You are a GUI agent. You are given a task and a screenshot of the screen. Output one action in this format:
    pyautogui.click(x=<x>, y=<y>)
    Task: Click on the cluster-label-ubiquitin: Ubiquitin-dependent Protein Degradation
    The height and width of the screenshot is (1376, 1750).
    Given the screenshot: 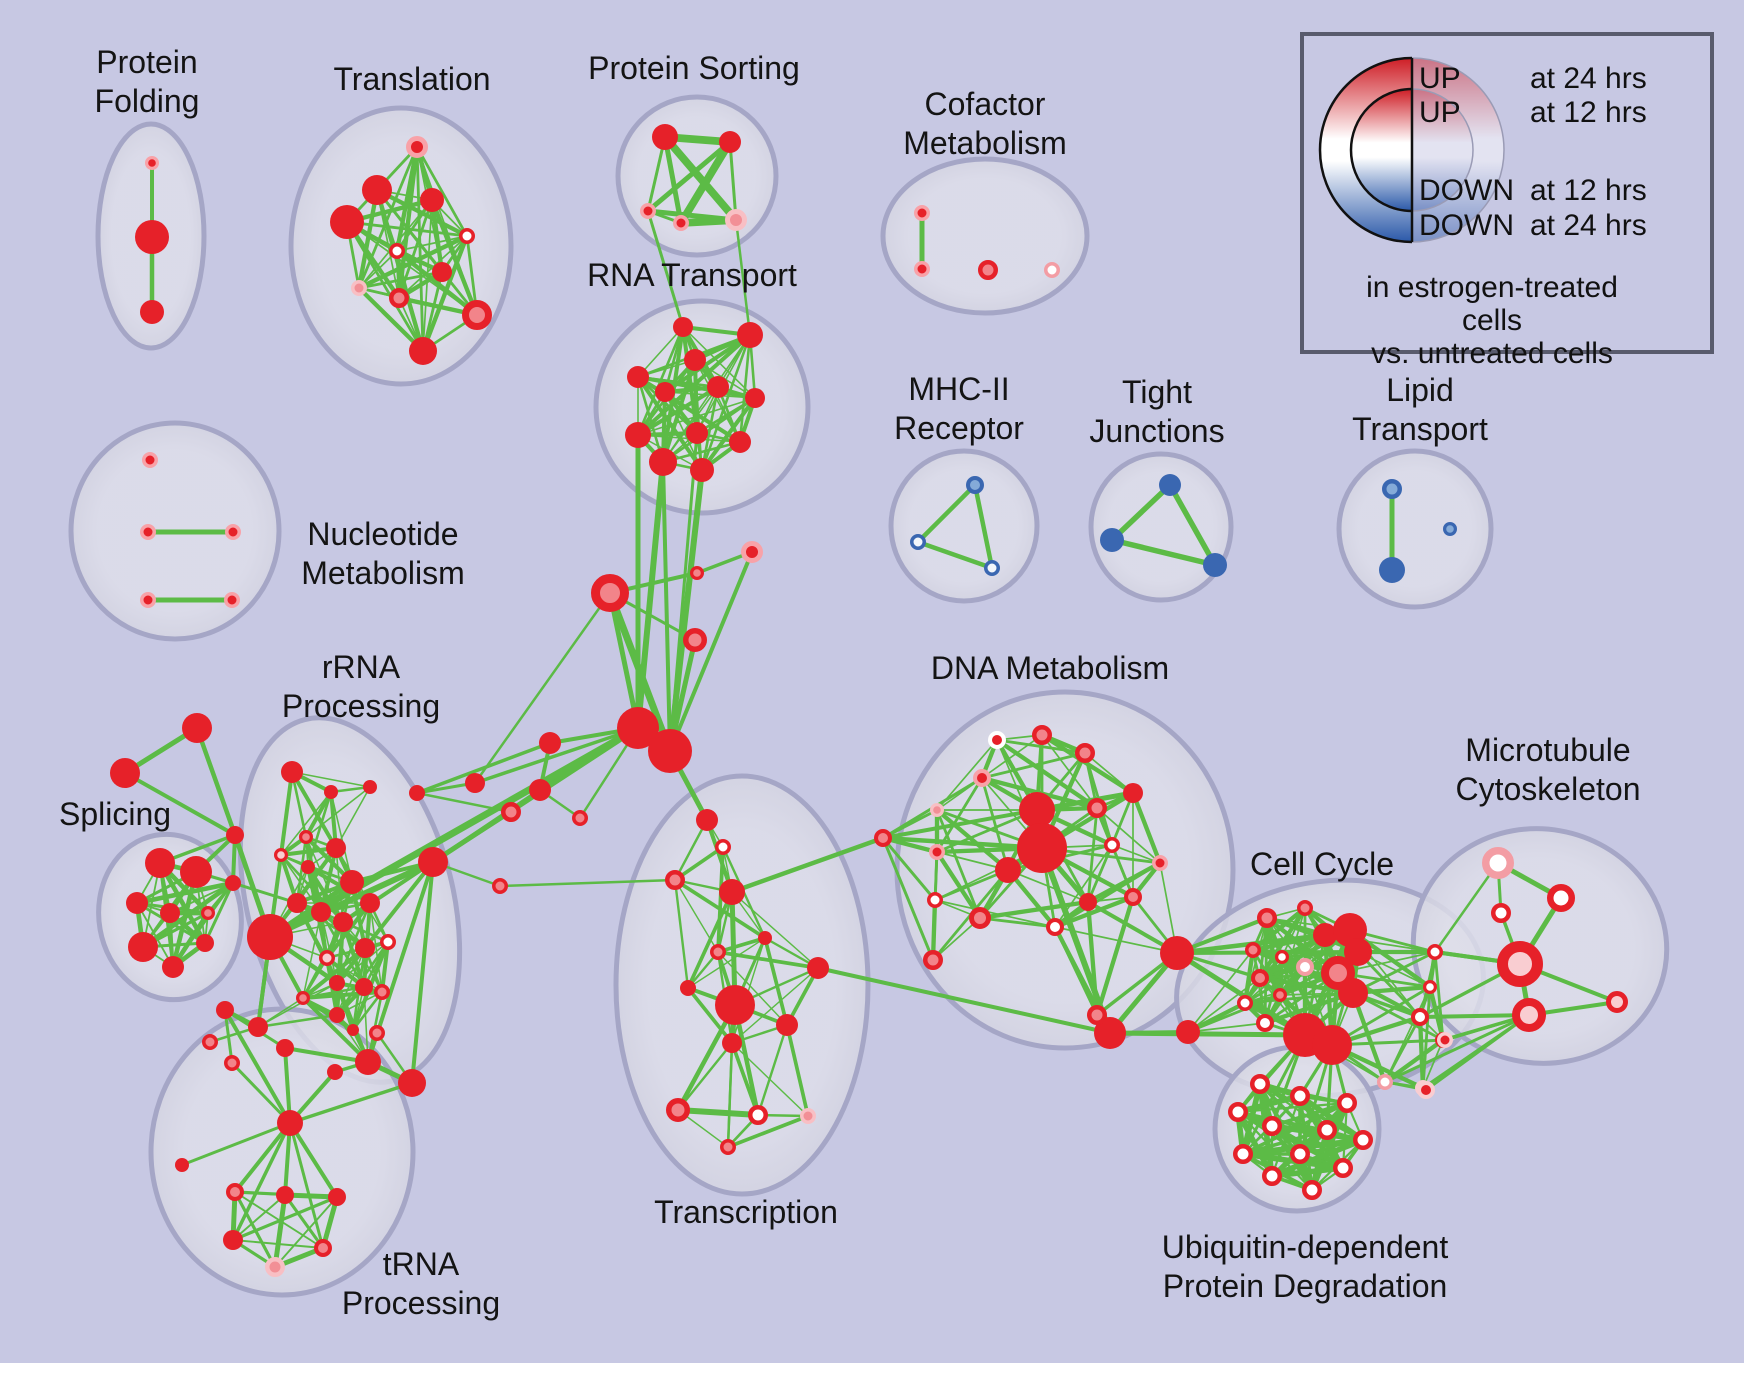 What is the action you would take?
    pyautogui.click(x=1305, y=1266)
    